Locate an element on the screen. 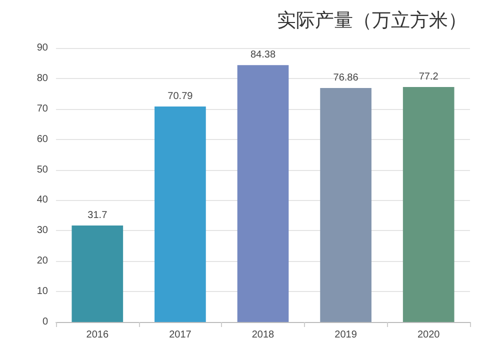 Image resolution: width=486 pixels, height=347 pixels. y-tick-label: 40 is located at coordinates (42, 200).